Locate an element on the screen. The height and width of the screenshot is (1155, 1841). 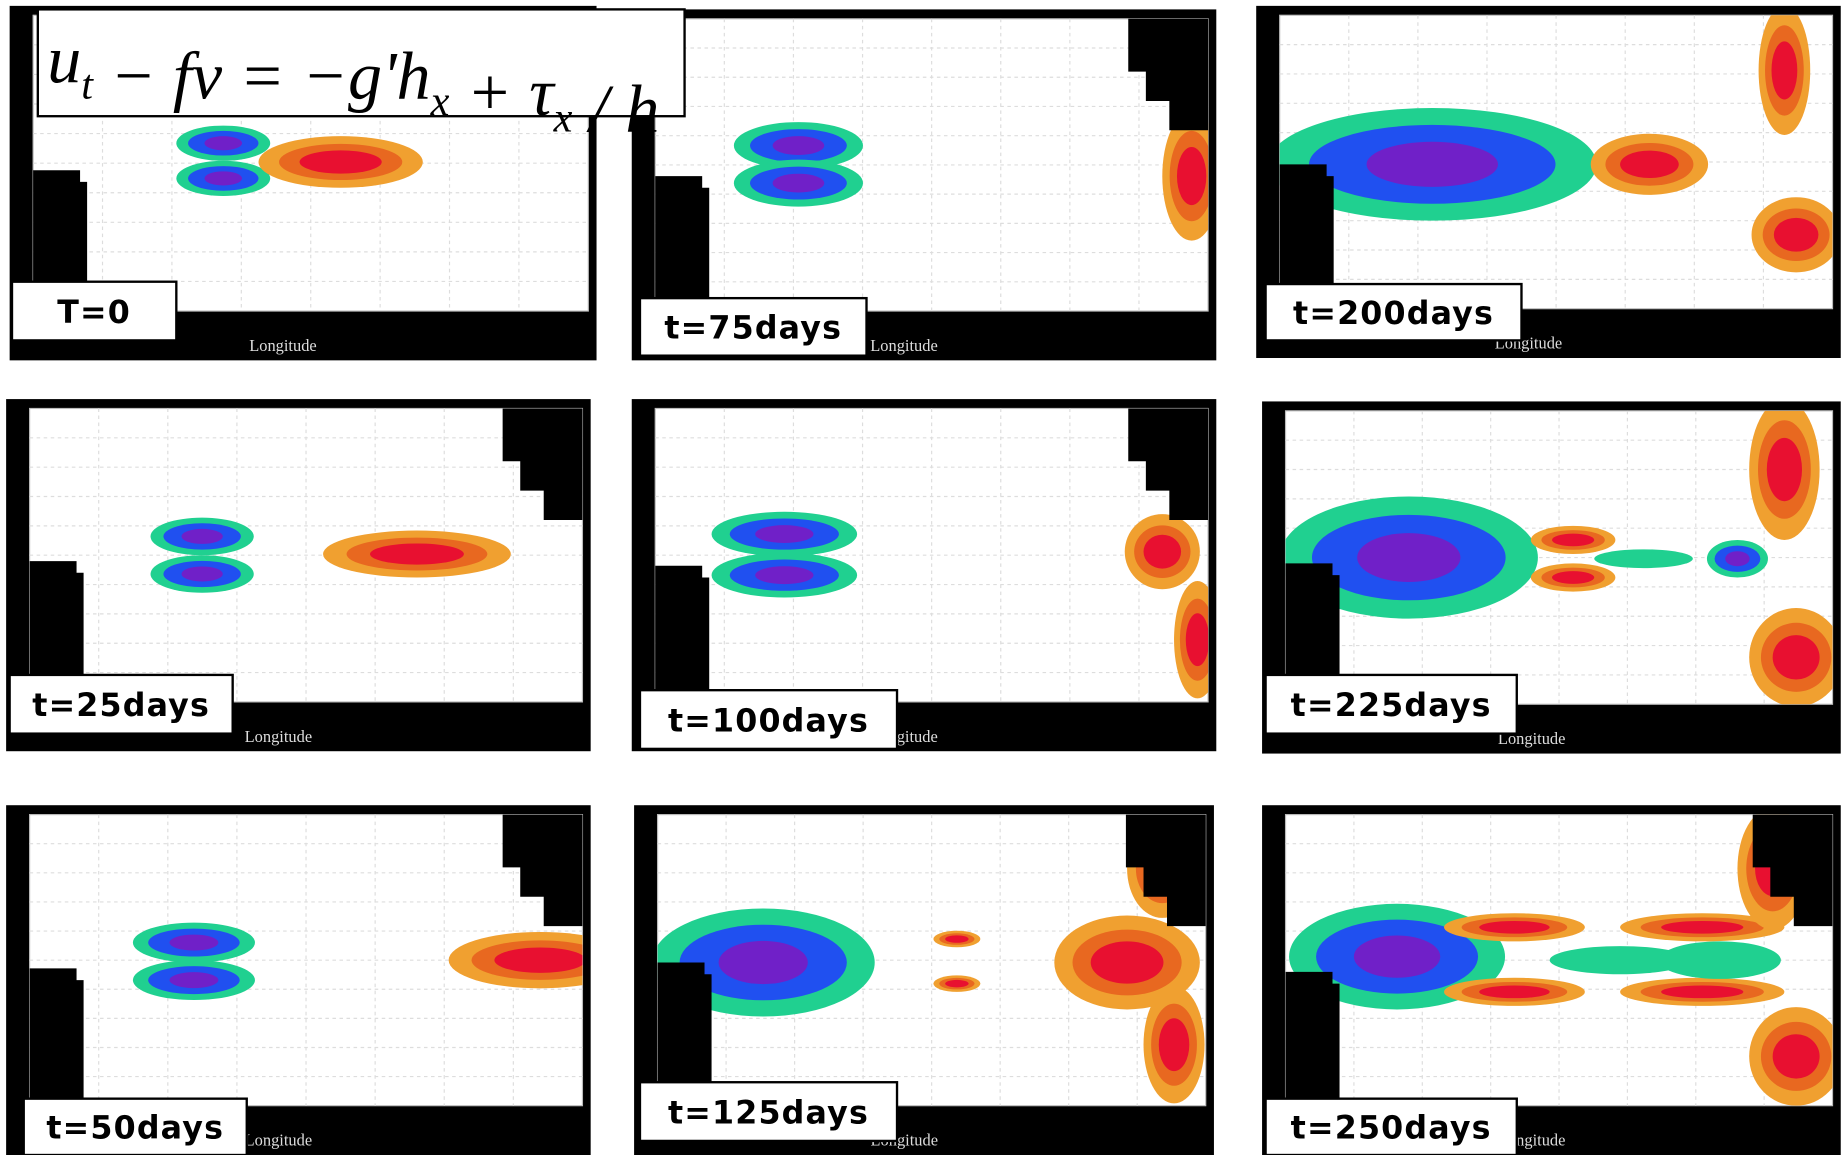
panel-label: t=225days is located at coordinates (1391, 706).